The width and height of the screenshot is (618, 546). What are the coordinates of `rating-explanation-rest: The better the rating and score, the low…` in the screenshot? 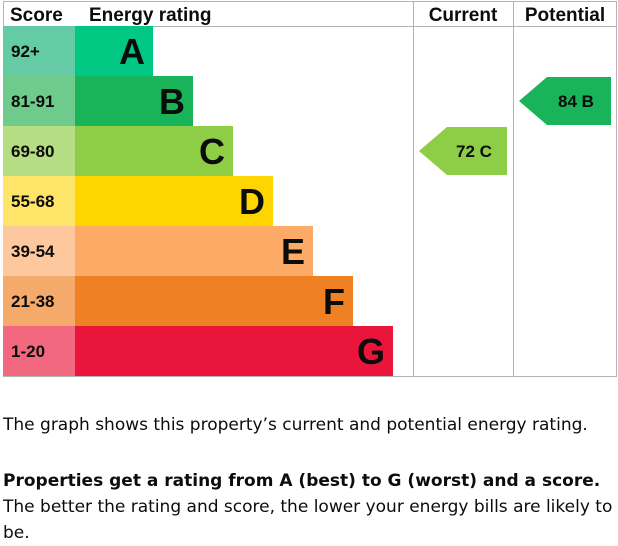 It's located at (308, 520).